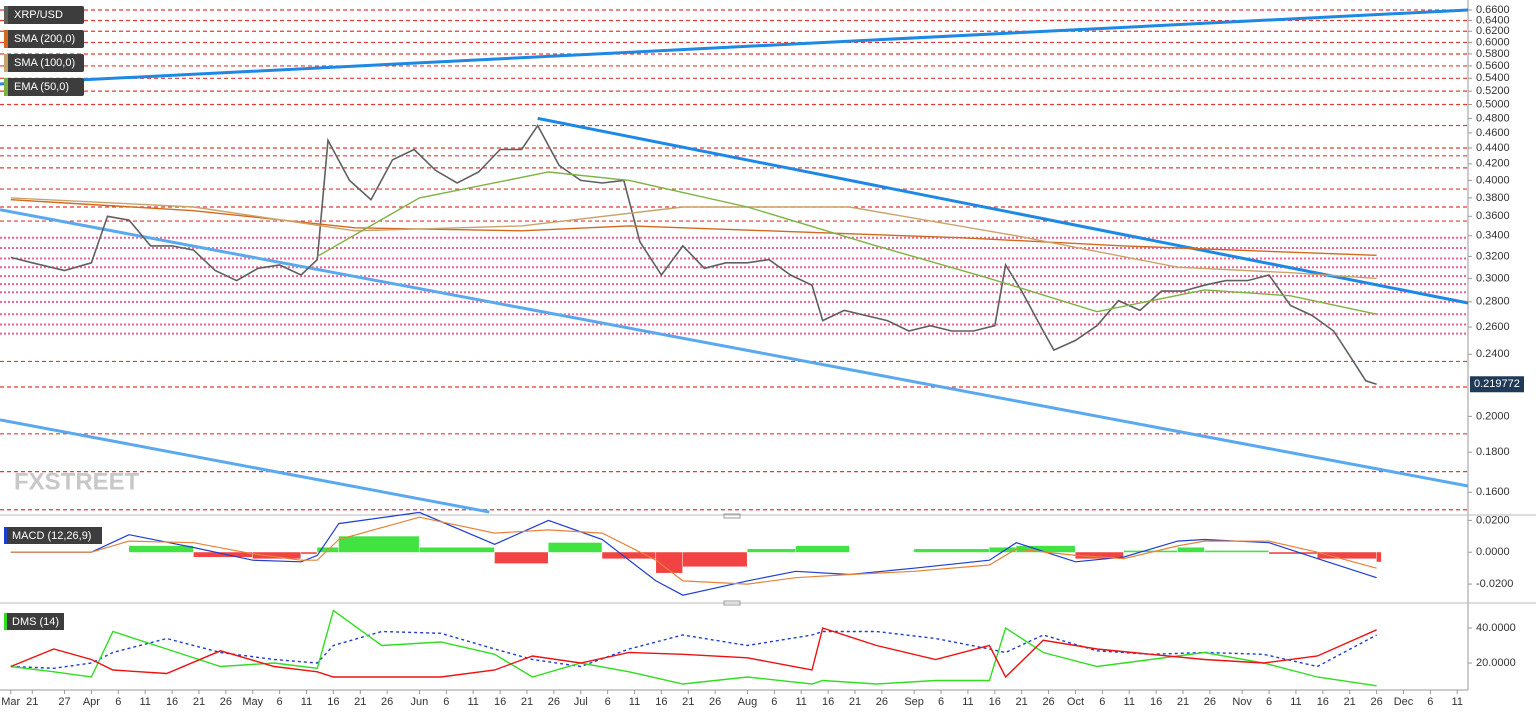  What do you see at coordinates (1493, 31) in the screenshot?
I see `y-tick-label: 0.6200` at bounding box center [1493, 31].